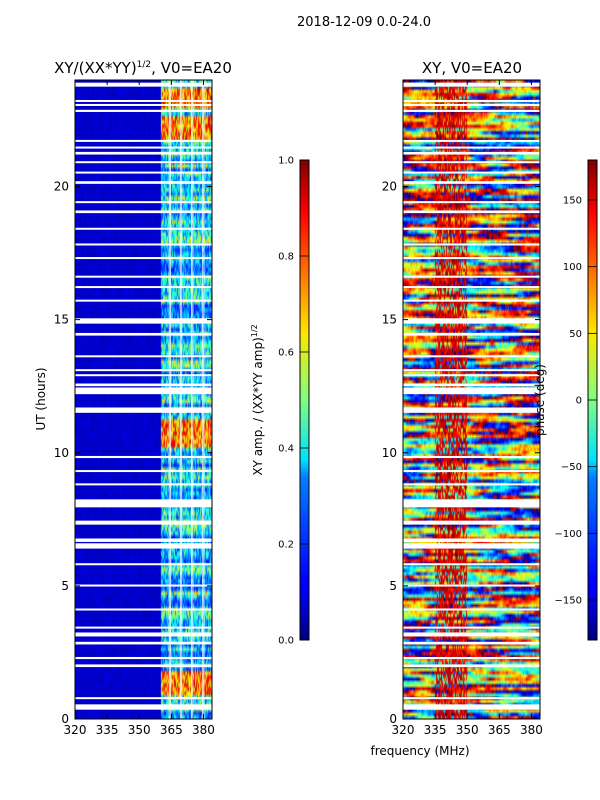 The width and height of the screenshot is (600, 800). I want to click on frequency-axis-label: frequency (MHz), so click(419, 751).